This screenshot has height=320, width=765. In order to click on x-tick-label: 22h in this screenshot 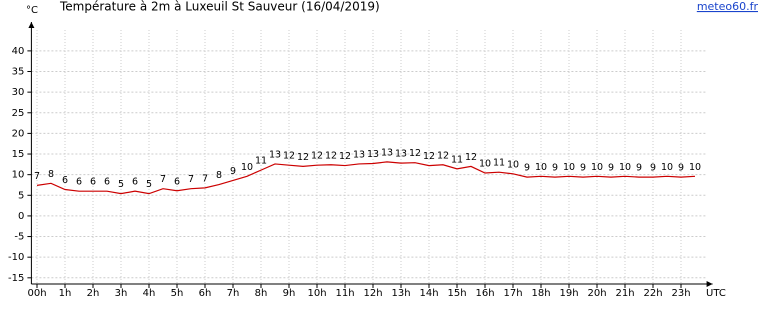, I will do `click(652, 293)`.